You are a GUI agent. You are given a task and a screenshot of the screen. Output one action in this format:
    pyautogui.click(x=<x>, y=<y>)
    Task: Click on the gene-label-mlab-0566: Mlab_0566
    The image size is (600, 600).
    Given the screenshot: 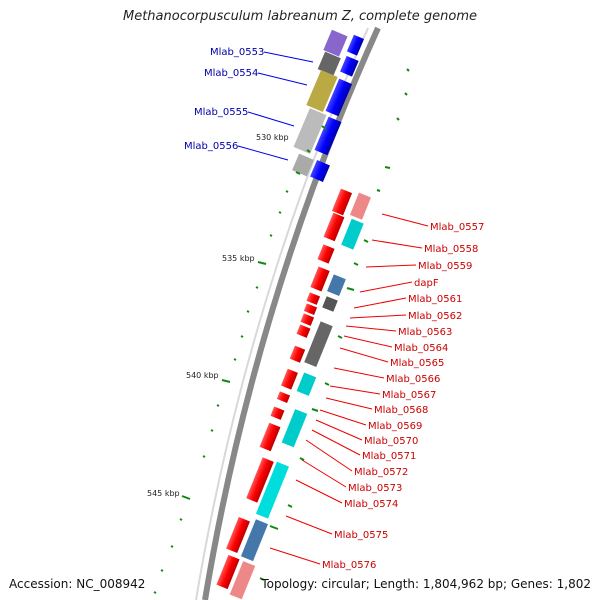 What is the action you would take?
    pyautogui.click(x=413, y=379)
    